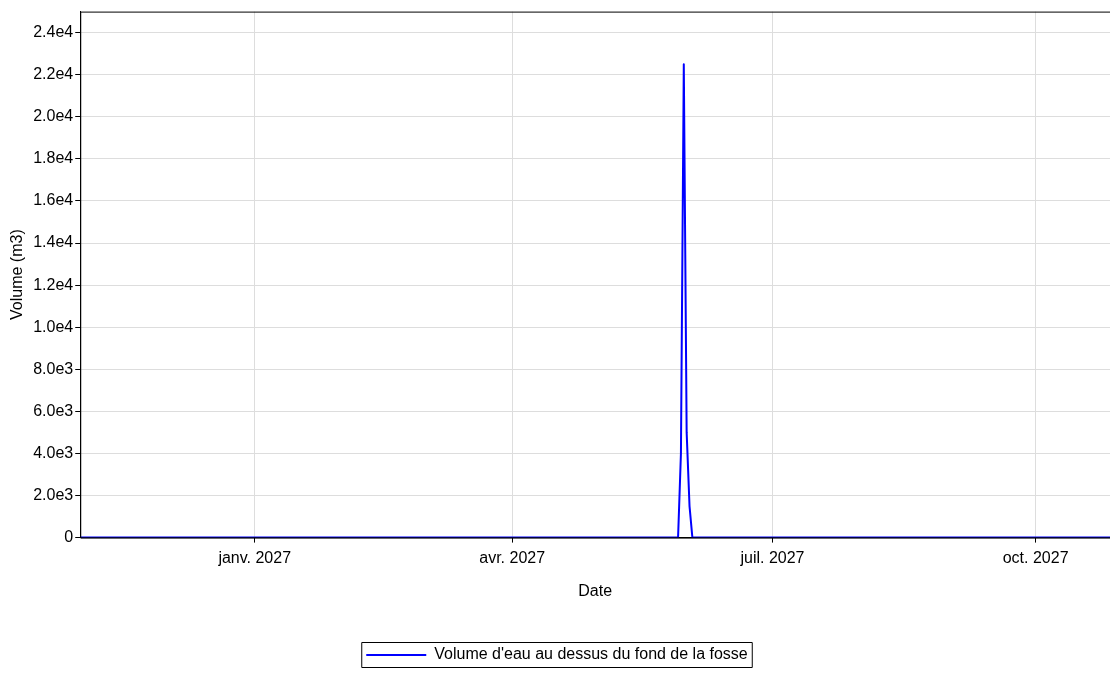 The height and width of the screenshot is (685, 1110). I want to click on x-axis-title: Date, so click(595, 590).